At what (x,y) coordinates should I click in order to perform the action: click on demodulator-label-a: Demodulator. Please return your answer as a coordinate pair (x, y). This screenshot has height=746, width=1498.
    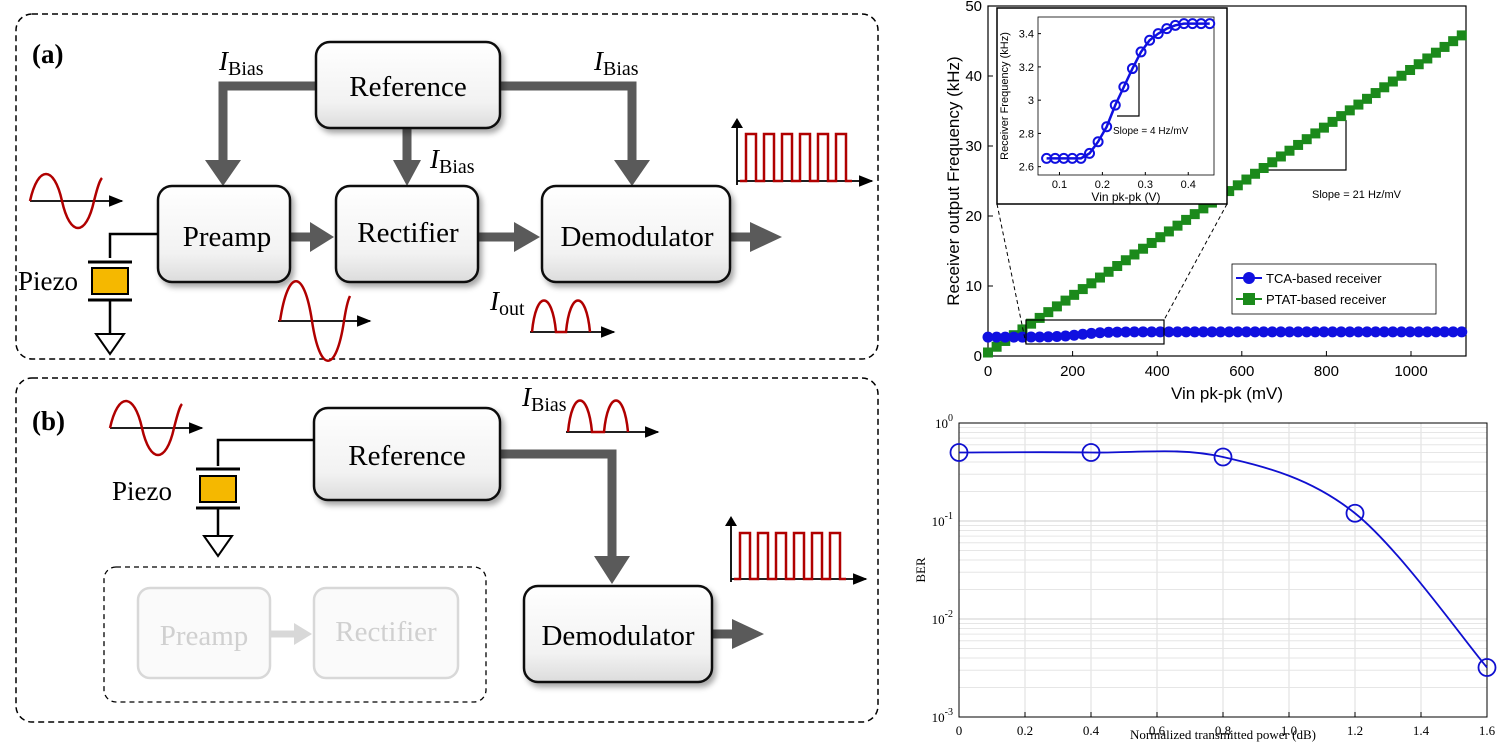
    Looking at the image, I should click on (636, 237).